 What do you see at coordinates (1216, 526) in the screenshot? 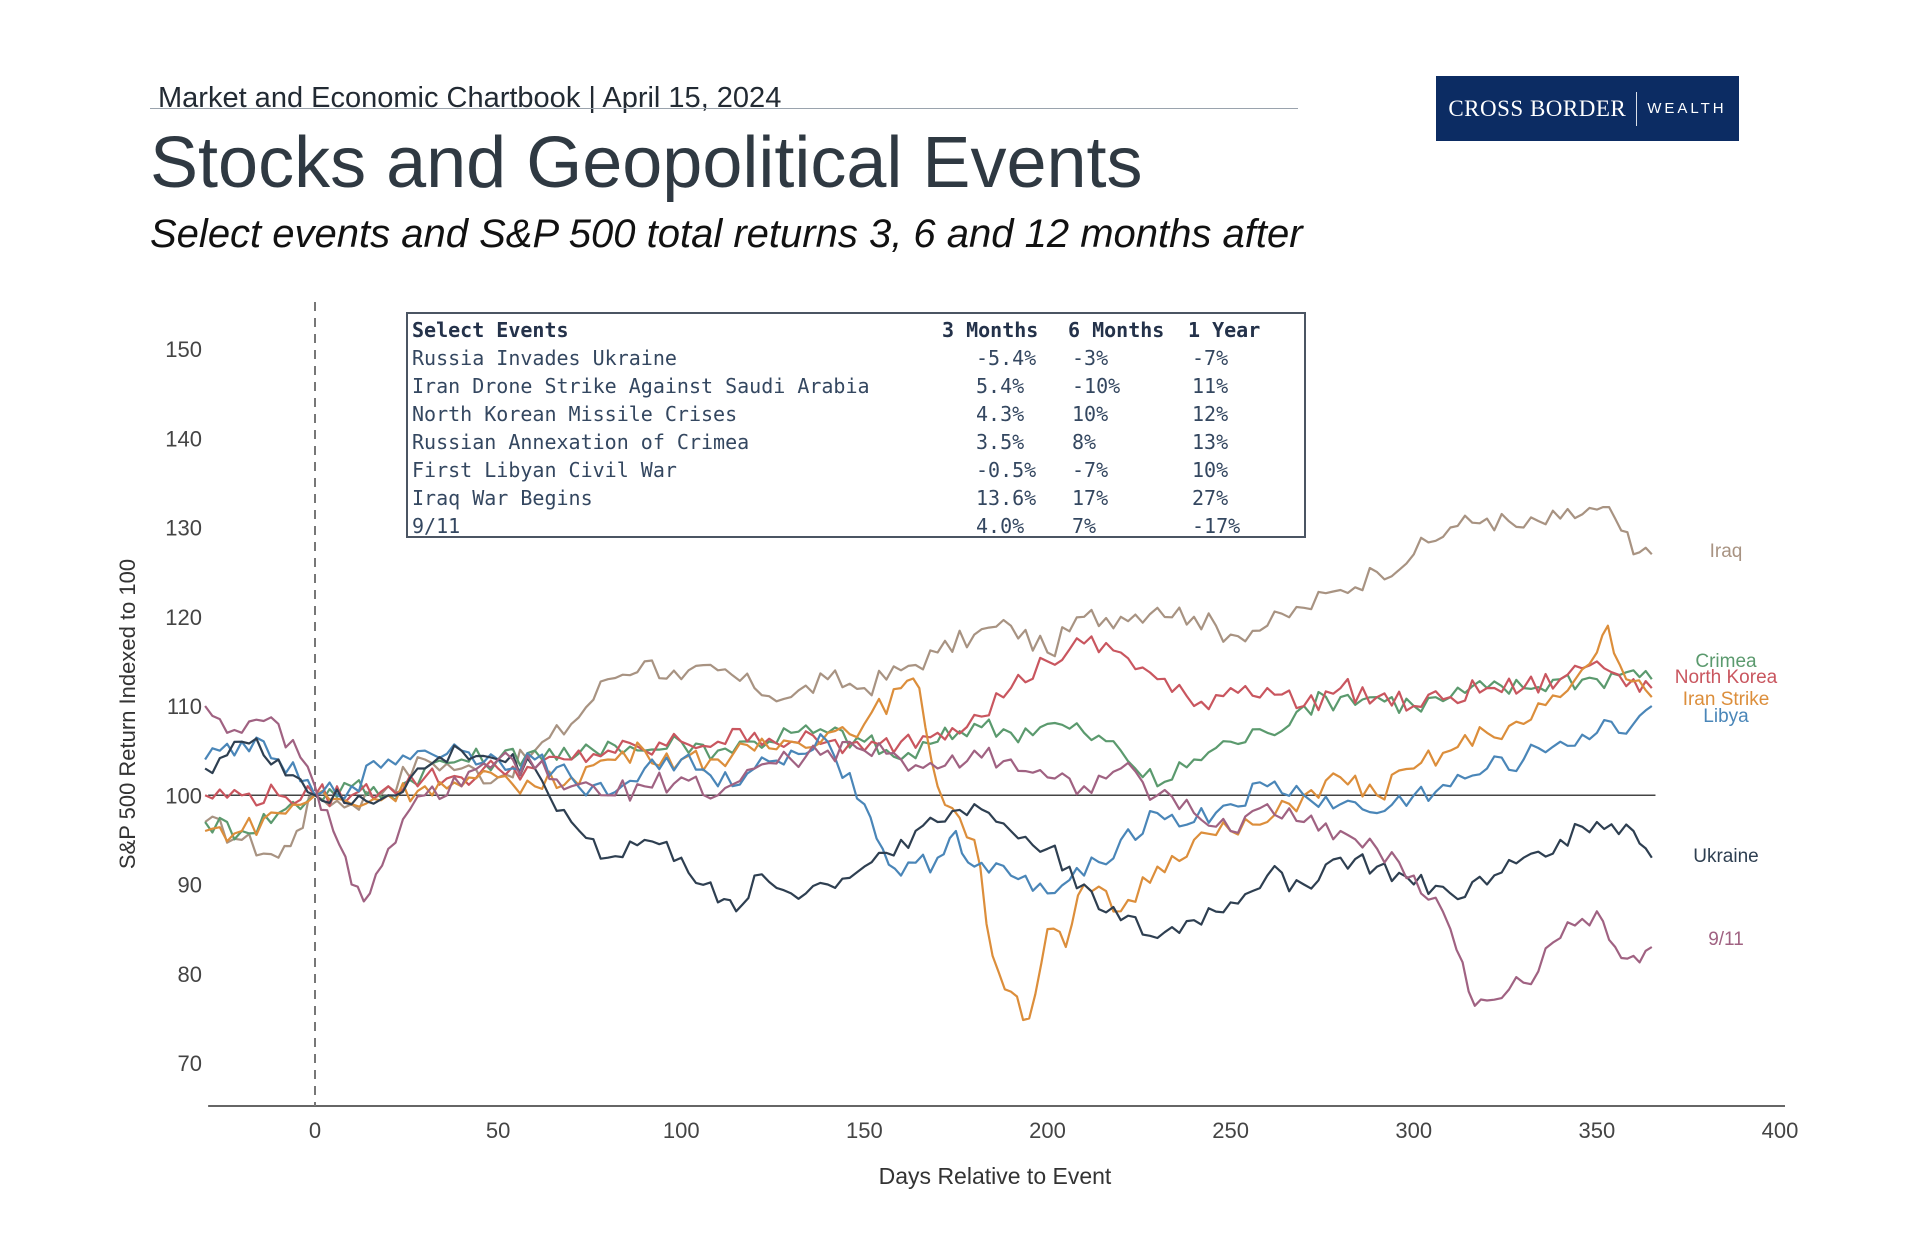
I see `table-cell-1y: -17%` at bounding box center [1216, 526].